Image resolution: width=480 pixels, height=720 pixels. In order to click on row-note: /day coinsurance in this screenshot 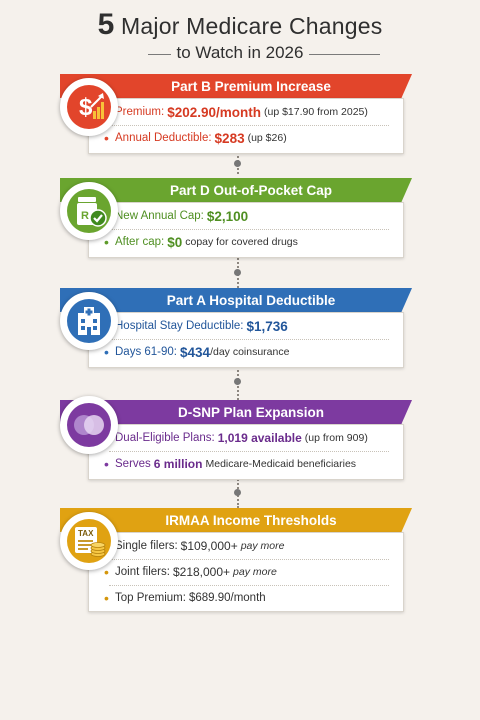, I will do `click(250, 352)`.